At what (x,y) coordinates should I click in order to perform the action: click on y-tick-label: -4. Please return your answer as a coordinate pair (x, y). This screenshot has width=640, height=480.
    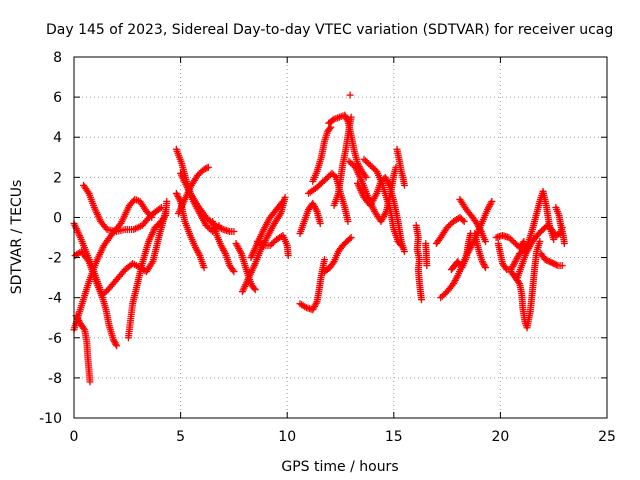
    Looking at the image, I should click on (55, 299).